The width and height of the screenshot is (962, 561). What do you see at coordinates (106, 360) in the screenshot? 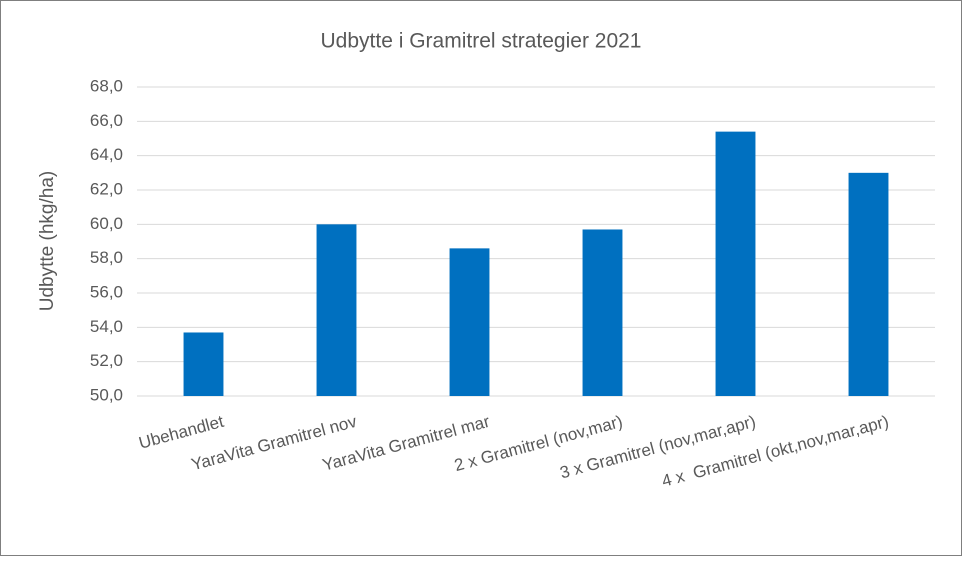
I see `y-tick-label: 52,0` at bounding box center [106, 360].